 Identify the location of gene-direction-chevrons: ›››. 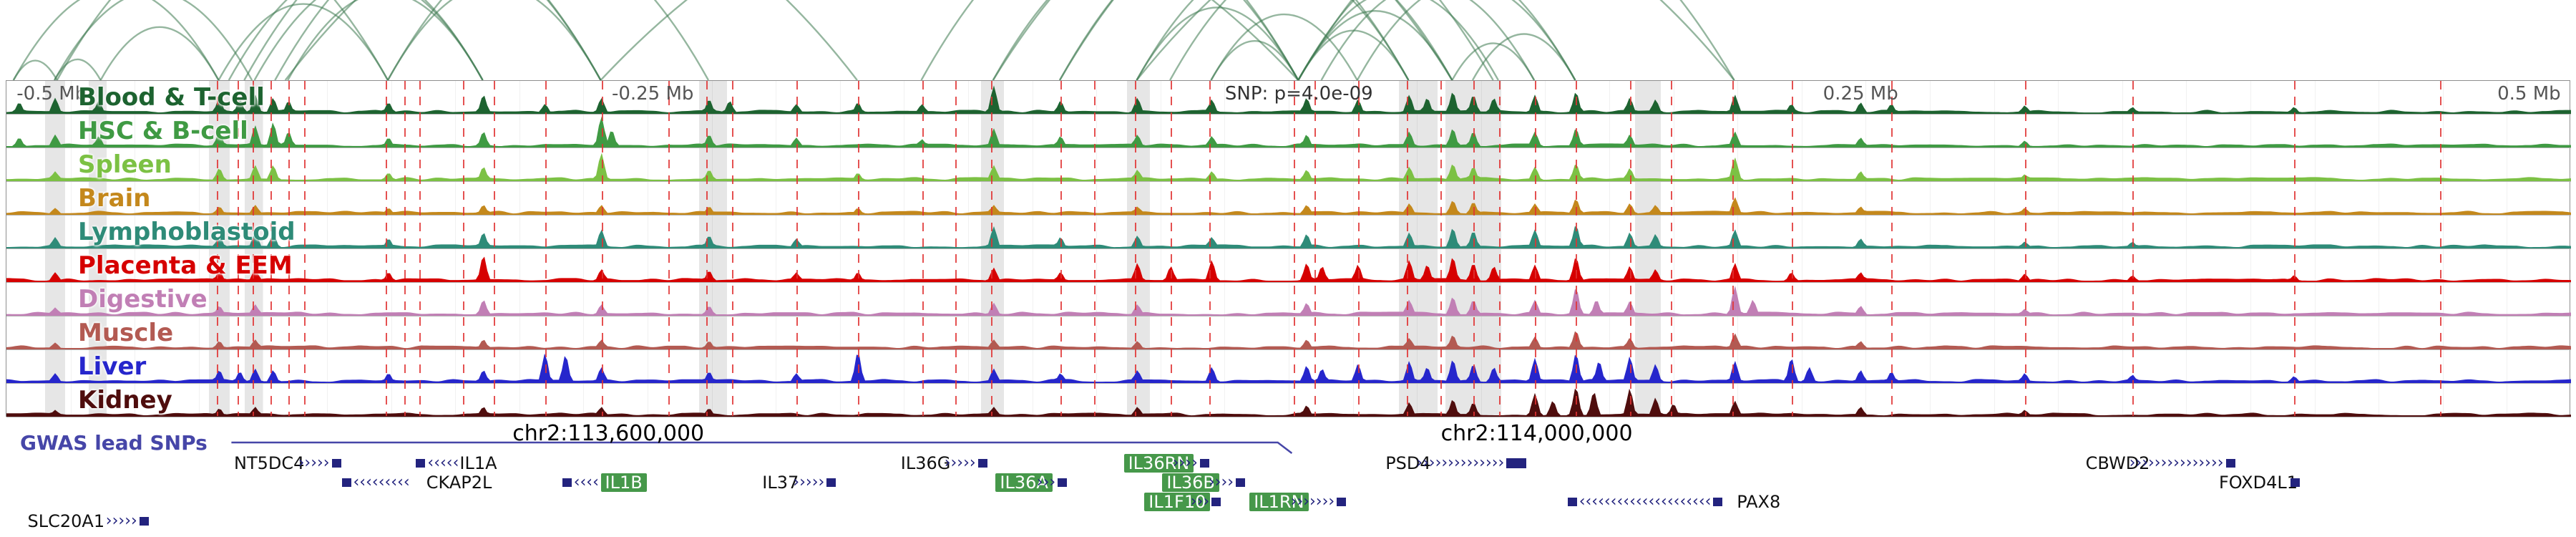
(1046, 482).